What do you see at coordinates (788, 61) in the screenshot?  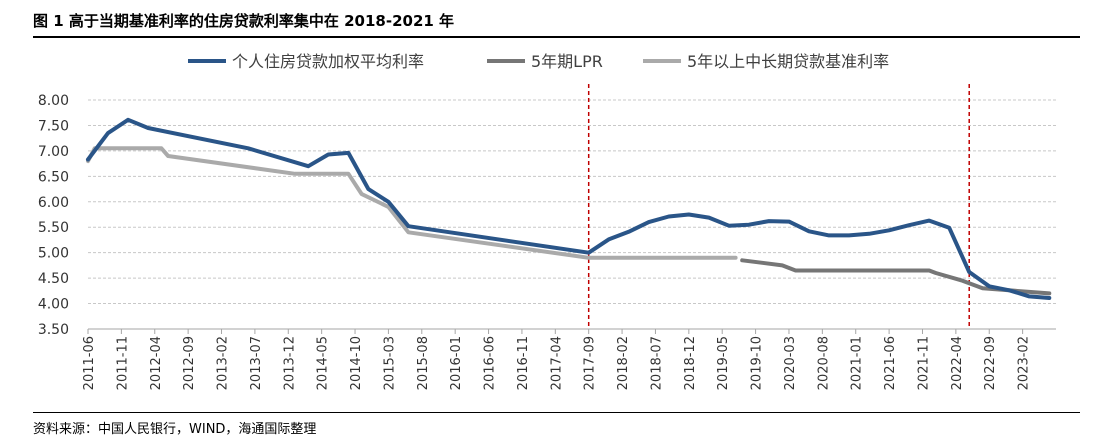 I see `legend-label: 5年以上中长期贷款基准利率` at bounding box center [788, 61].